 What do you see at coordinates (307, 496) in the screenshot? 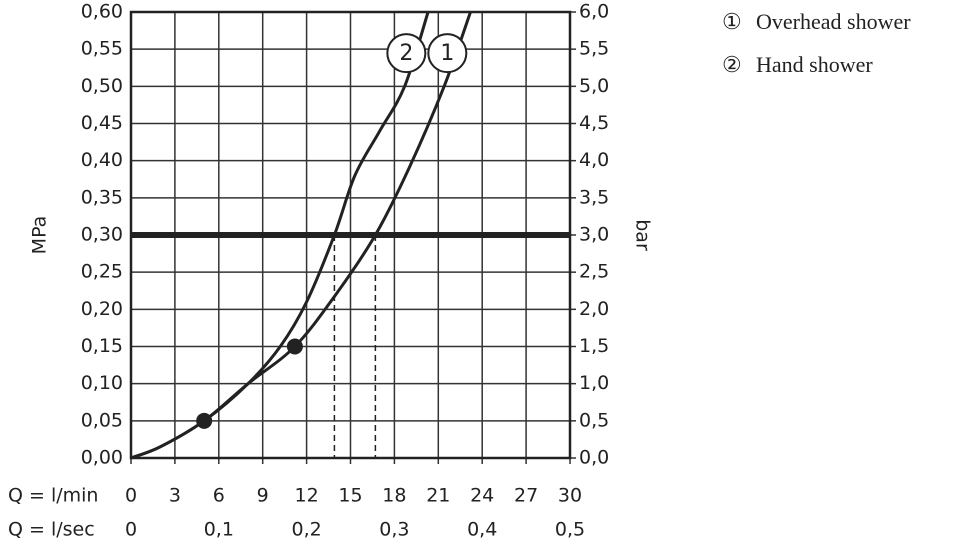
I see `x-tick-label: 12` at bounding box center [307, 496].